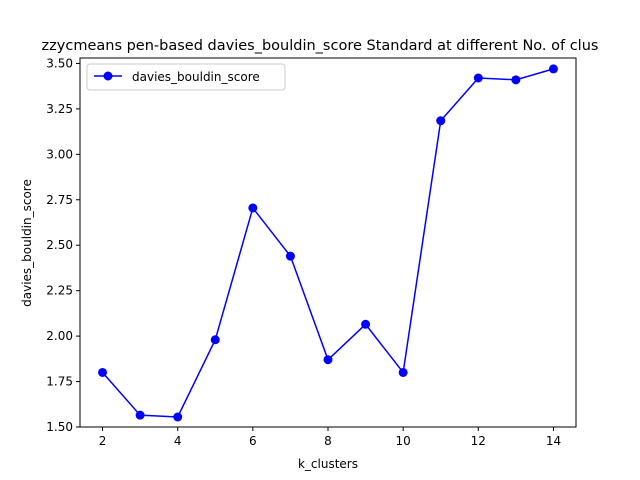  What do you see at coordinates (59, 427) in the screenshot?
I see `y-tick-label: 1.50` at bounding box center [59, 427].